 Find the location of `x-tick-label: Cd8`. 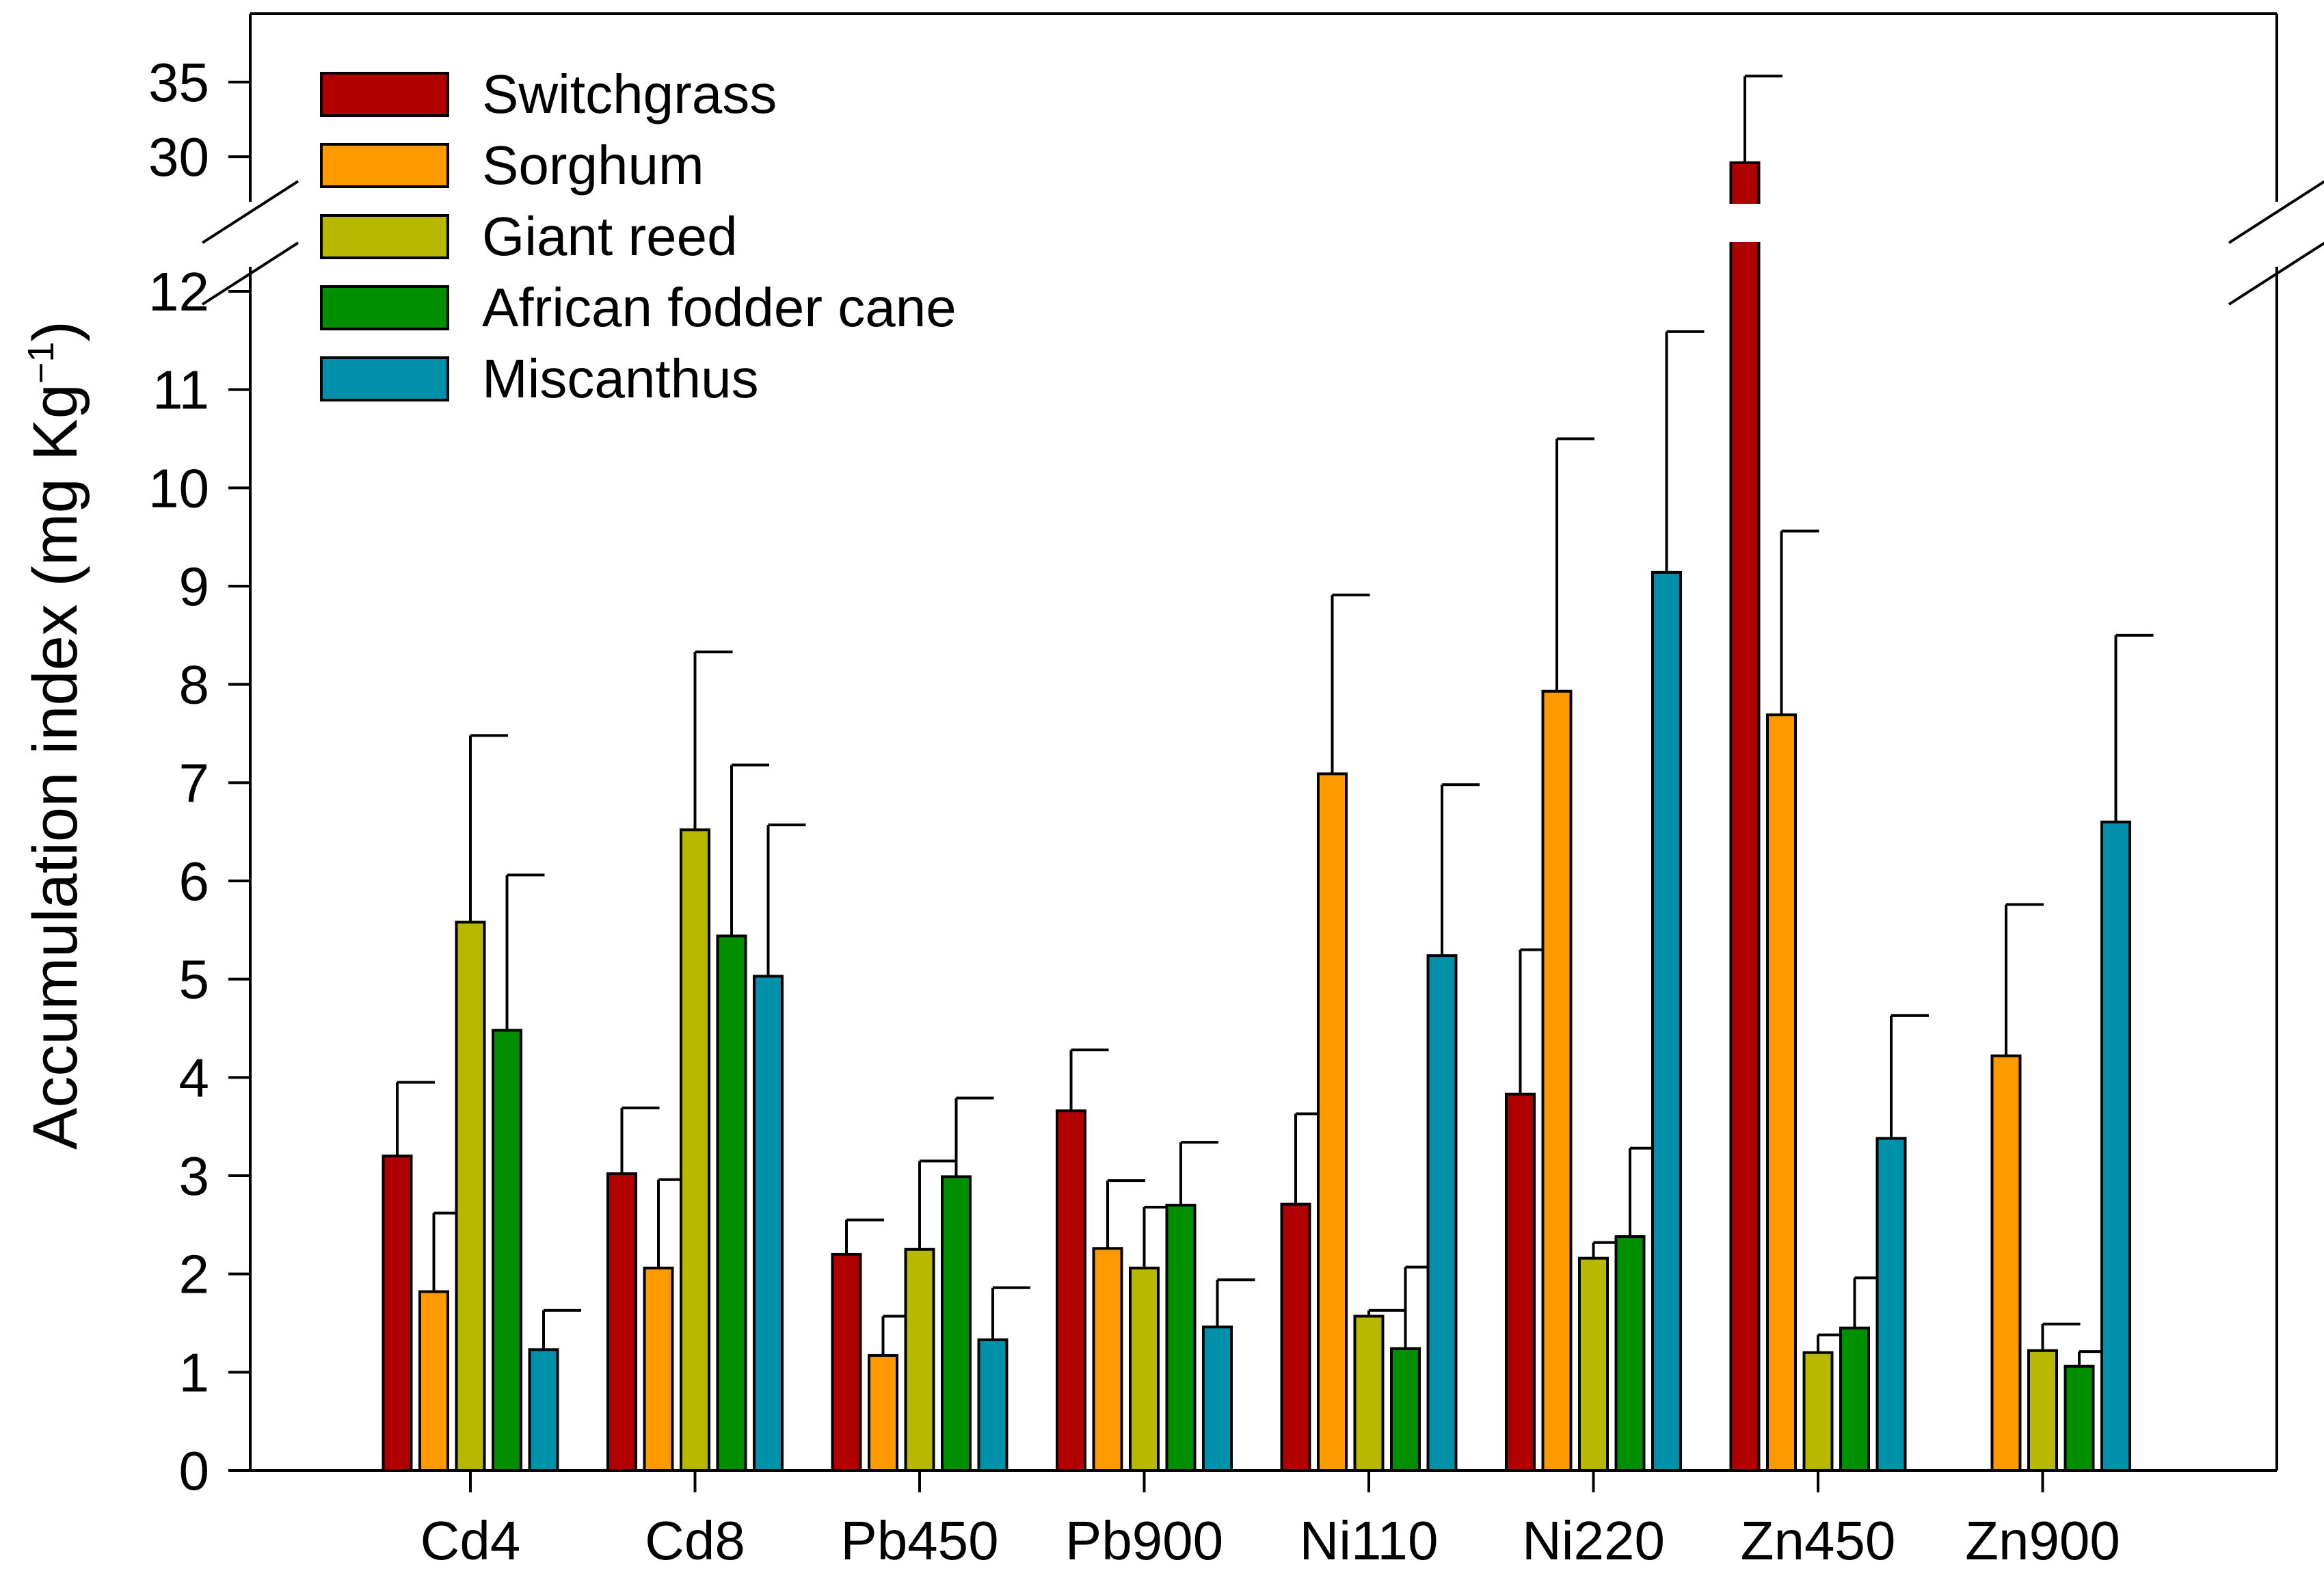

x-tick-label: Cd8 is located at coordinates (695, 1540).